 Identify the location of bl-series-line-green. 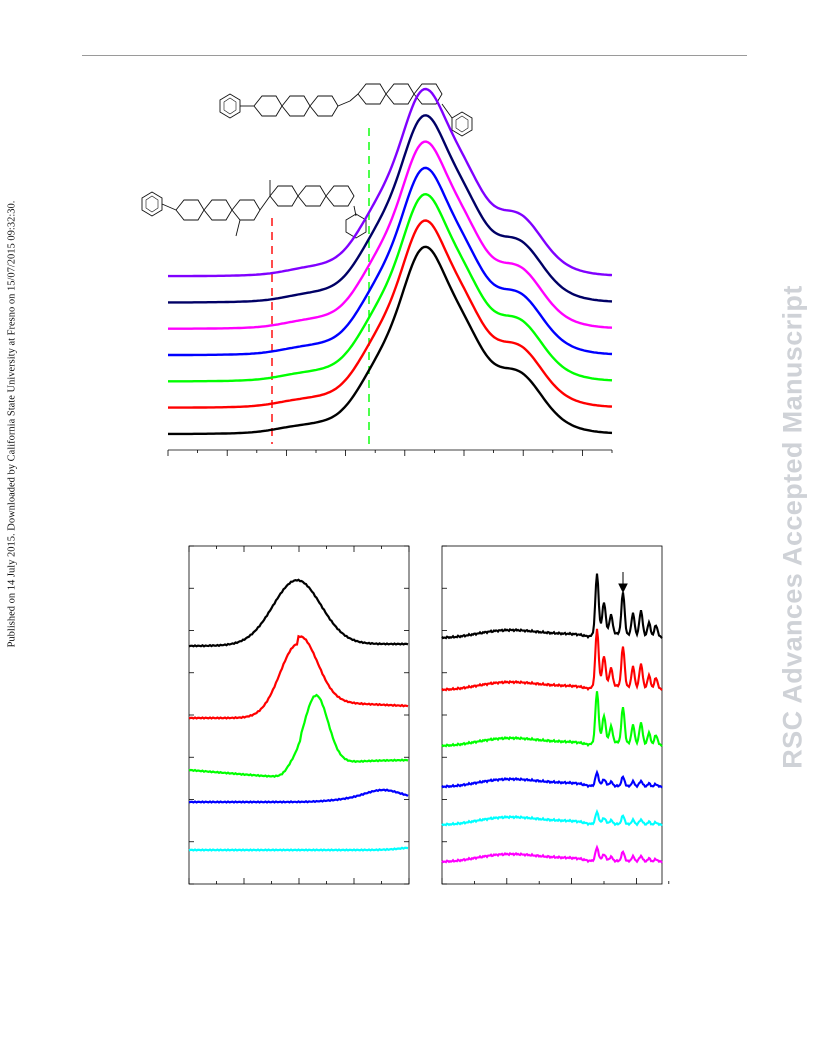
(298, 735).